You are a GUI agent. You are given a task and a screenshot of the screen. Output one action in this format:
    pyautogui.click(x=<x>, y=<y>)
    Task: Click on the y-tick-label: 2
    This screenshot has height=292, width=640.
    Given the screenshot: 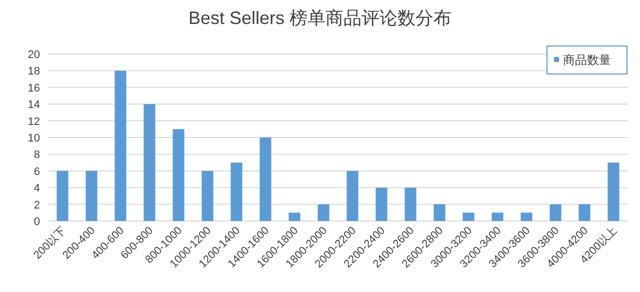 What is the action you would take?
    pyautogui.click(x=37, y=205)
    